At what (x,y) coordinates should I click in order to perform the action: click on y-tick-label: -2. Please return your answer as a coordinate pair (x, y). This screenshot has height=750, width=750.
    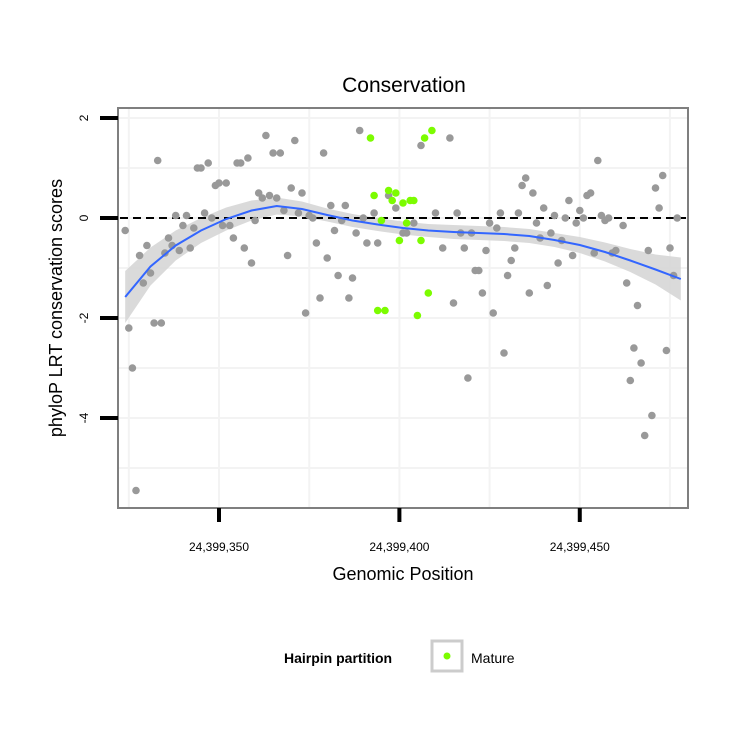
    Looking at the image, I should click on (84, 317).